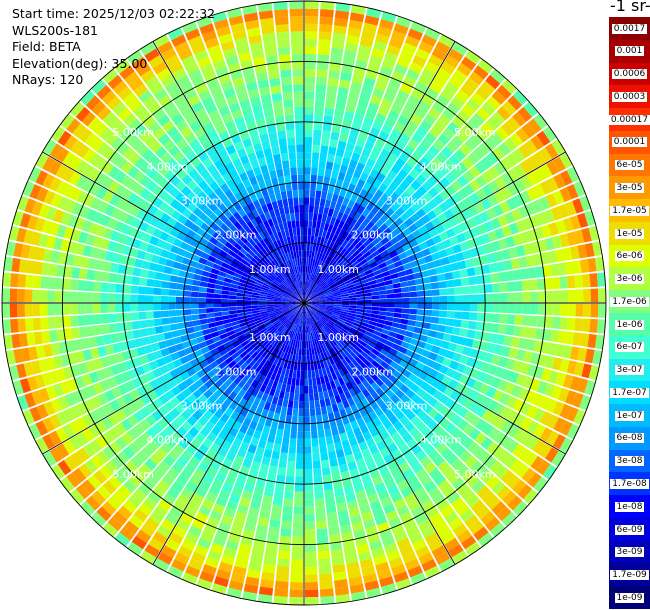 The image size is (650, 610). What do you see at coordinates (629, 188) in the screenshot?
I see `colorbar-cell: 3e-05` at bounding box center [629, 188].